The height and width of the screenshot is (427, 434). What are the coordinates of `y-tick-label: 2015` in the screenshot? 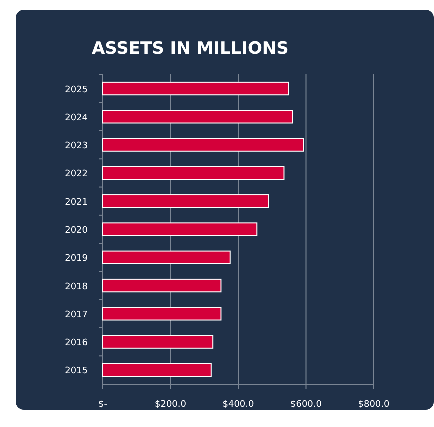 It's located at (76, 371).